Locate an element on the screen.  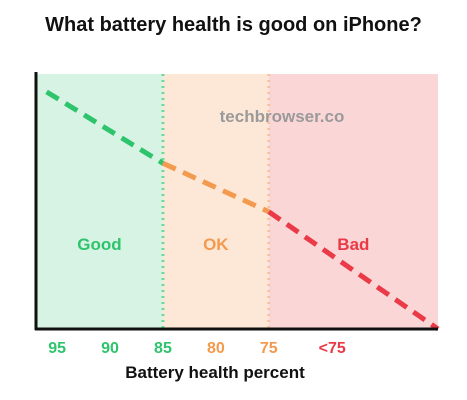
zone-labels-layer: Good OK Bad is located at coordinates (223, 244).